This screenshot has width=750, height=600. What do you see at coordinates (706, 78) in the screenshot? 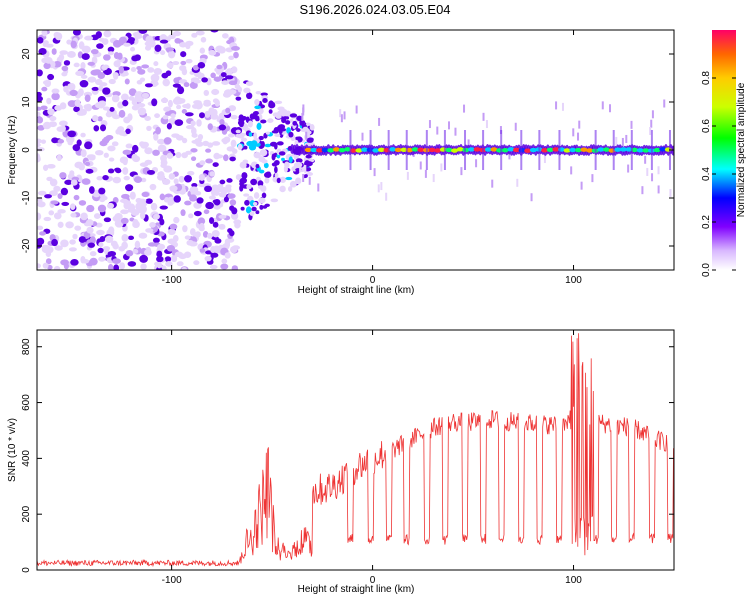
I see `colorbar-tick-label: 0.8` at bounding box center [706, 78].